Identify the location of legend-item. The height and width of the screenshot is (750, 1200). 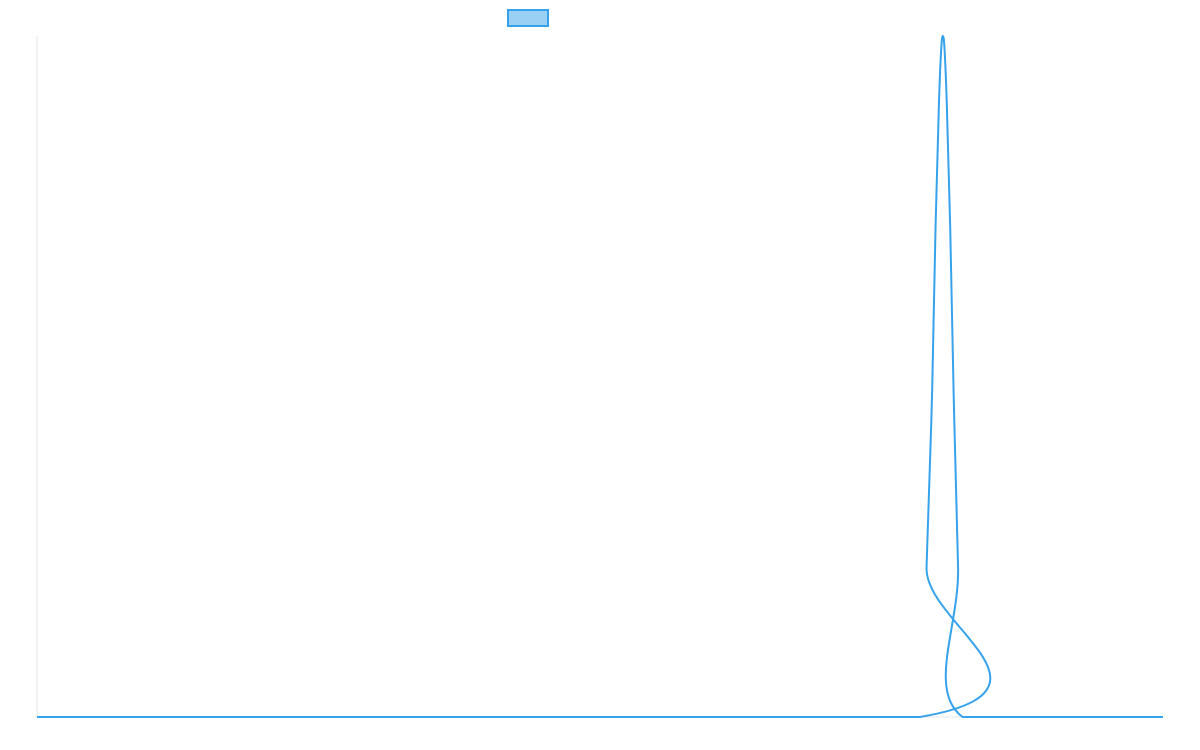
(528, 18).